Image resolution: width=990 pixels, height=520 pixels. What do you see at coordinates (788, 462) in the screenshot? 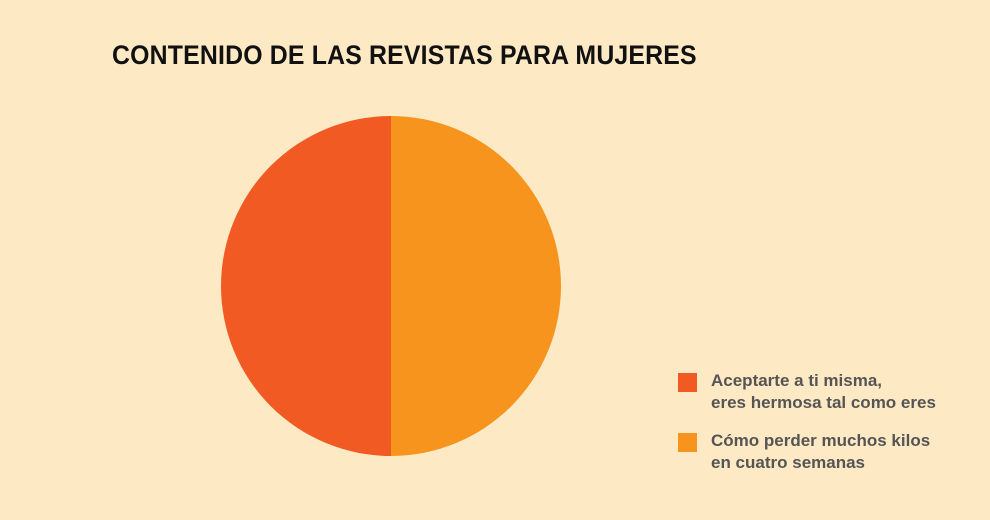
I see `legend-label-line: en cuatro semanas` at bounding box center [788, 462].